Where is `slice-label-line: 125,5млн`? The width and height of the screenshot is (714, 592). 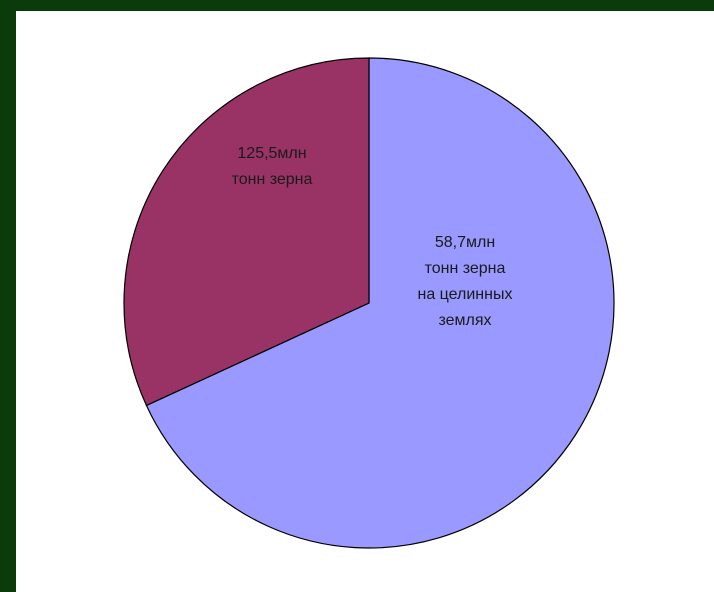 slice-label-line: 125,5млн is located at coordinates (271, 153).